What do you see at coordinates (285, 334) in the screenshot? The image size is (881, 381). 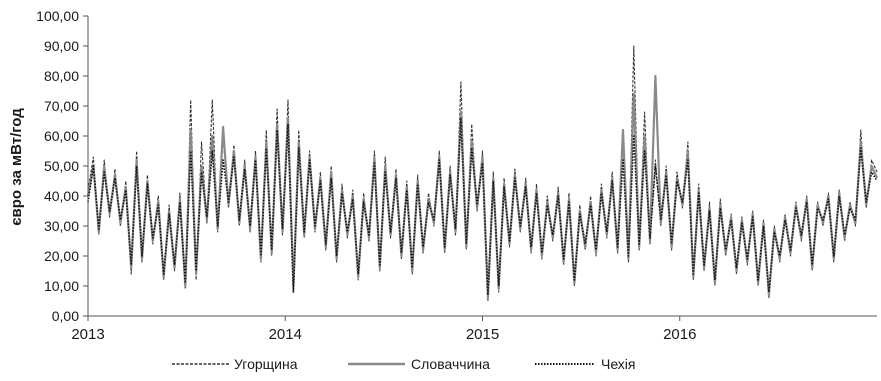 I see `x-tick-label: 2014` at bounding box center [285, 334].